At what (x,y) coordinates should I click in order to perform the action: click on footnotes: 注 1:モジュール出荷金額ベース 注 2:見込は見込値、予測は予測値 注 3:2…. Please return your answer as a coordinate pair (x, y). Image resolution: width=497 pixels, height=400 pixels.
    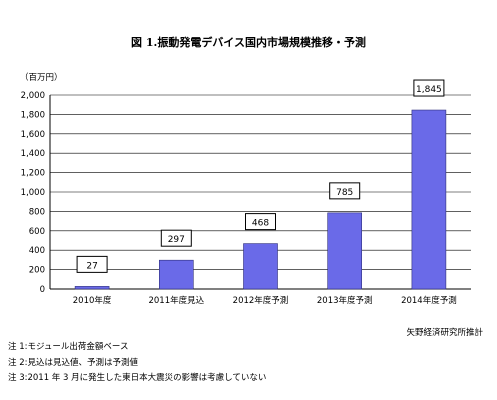
    Looking at the image, I should click on (137, 363).